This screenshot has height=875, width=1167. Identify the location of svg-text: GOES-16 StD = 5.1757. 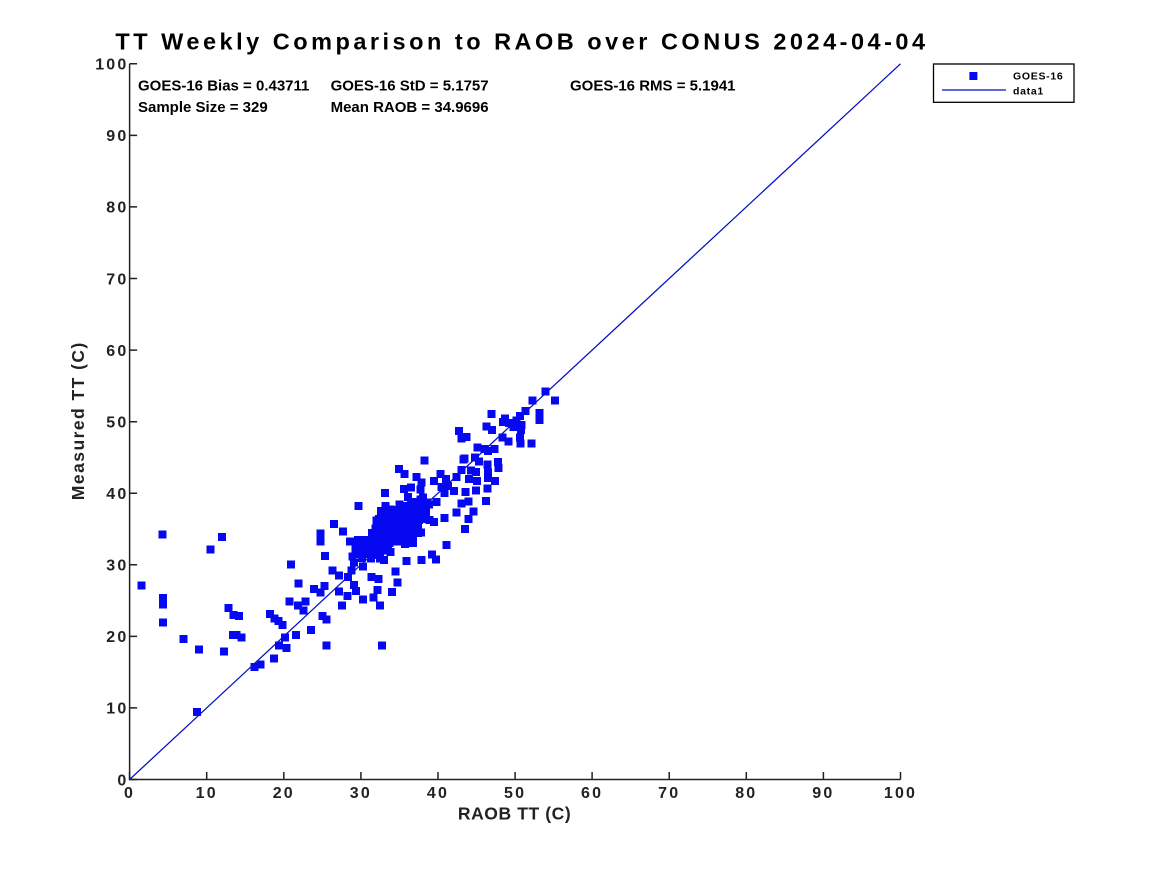
(410, 86).